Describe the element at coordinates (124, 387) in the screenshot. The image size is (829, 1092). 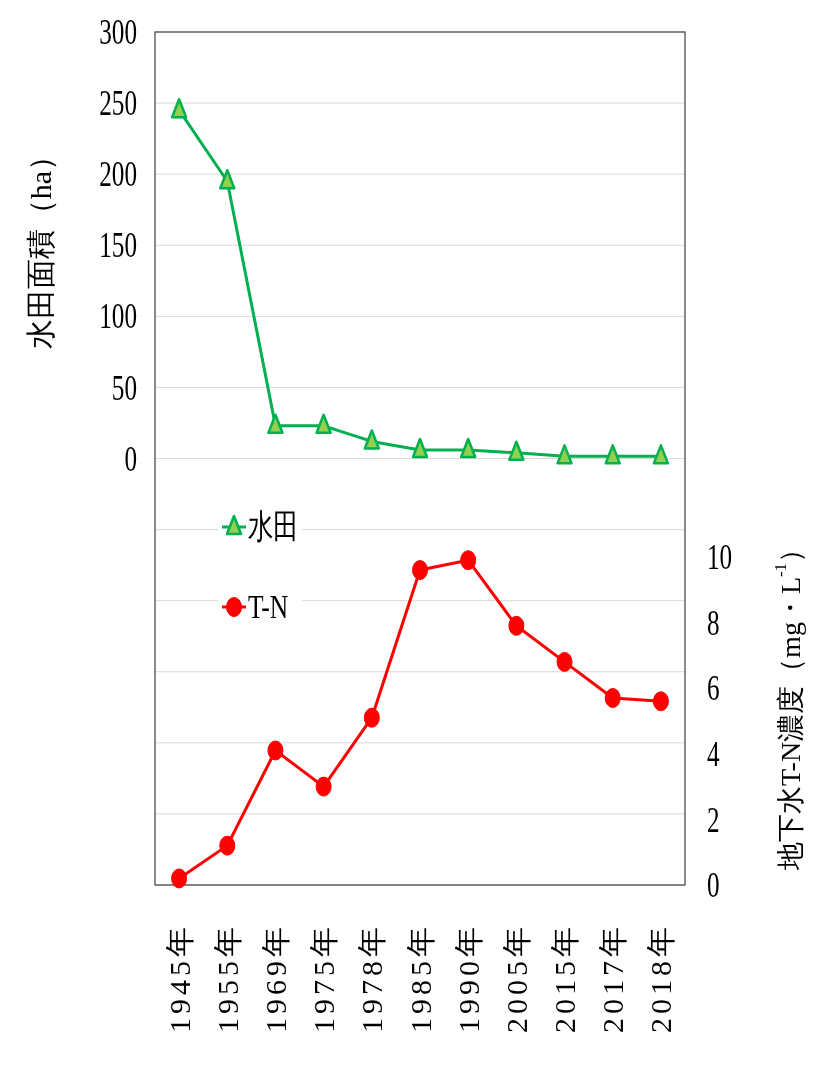
I see `y-tick-label: 50` at that location.